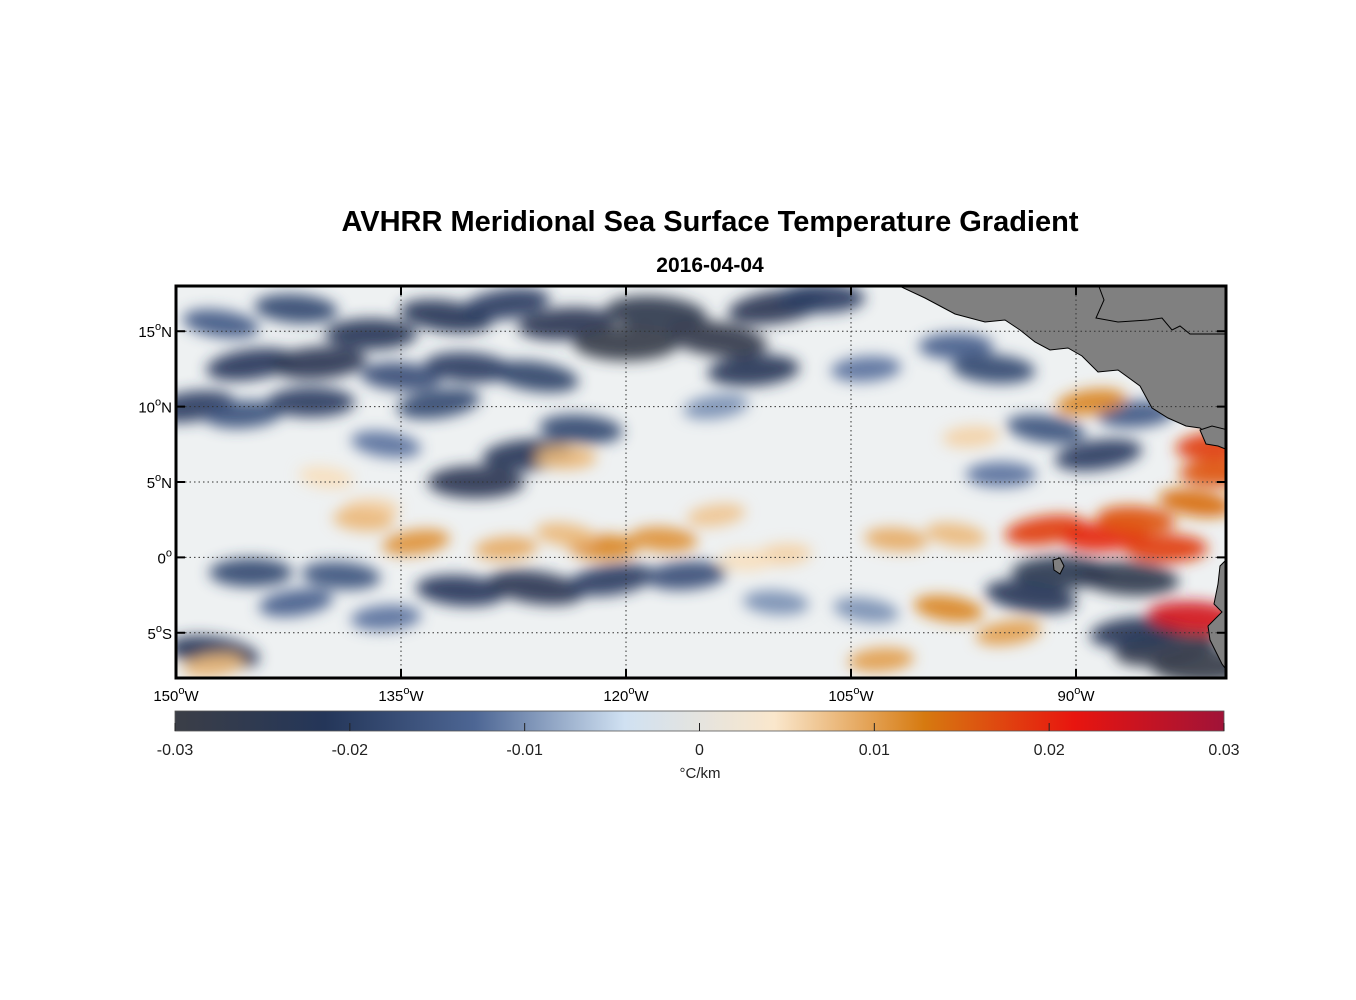 The height and width of the screenshot is (1000, 1356). What do you see at coordinates (1212, 437) in the screenshot?
I see `land-panama` at bounding box center [1212, 437].